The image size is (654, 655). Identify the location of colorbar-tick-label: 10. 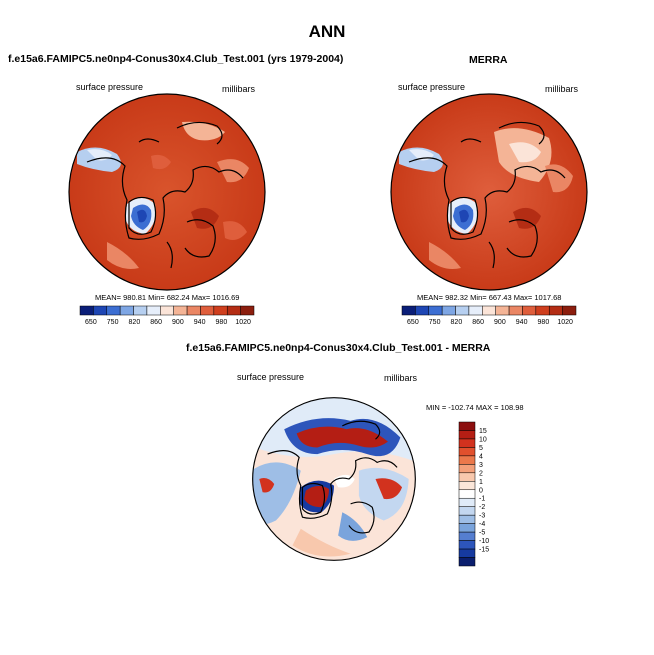
(483, 439).